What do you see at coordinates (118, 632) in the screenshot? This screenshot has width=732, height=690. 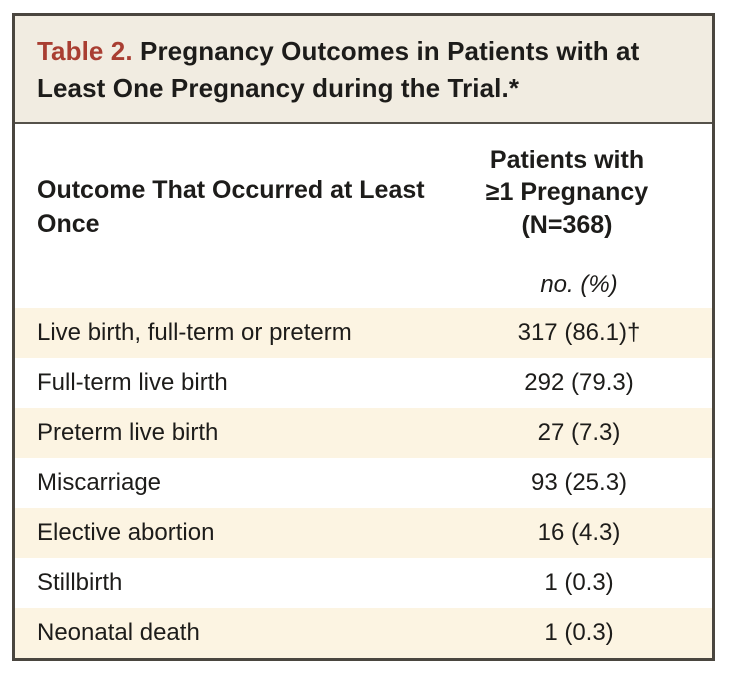 I see `row-label: Neonatal death` at bounding box center [118, 632].